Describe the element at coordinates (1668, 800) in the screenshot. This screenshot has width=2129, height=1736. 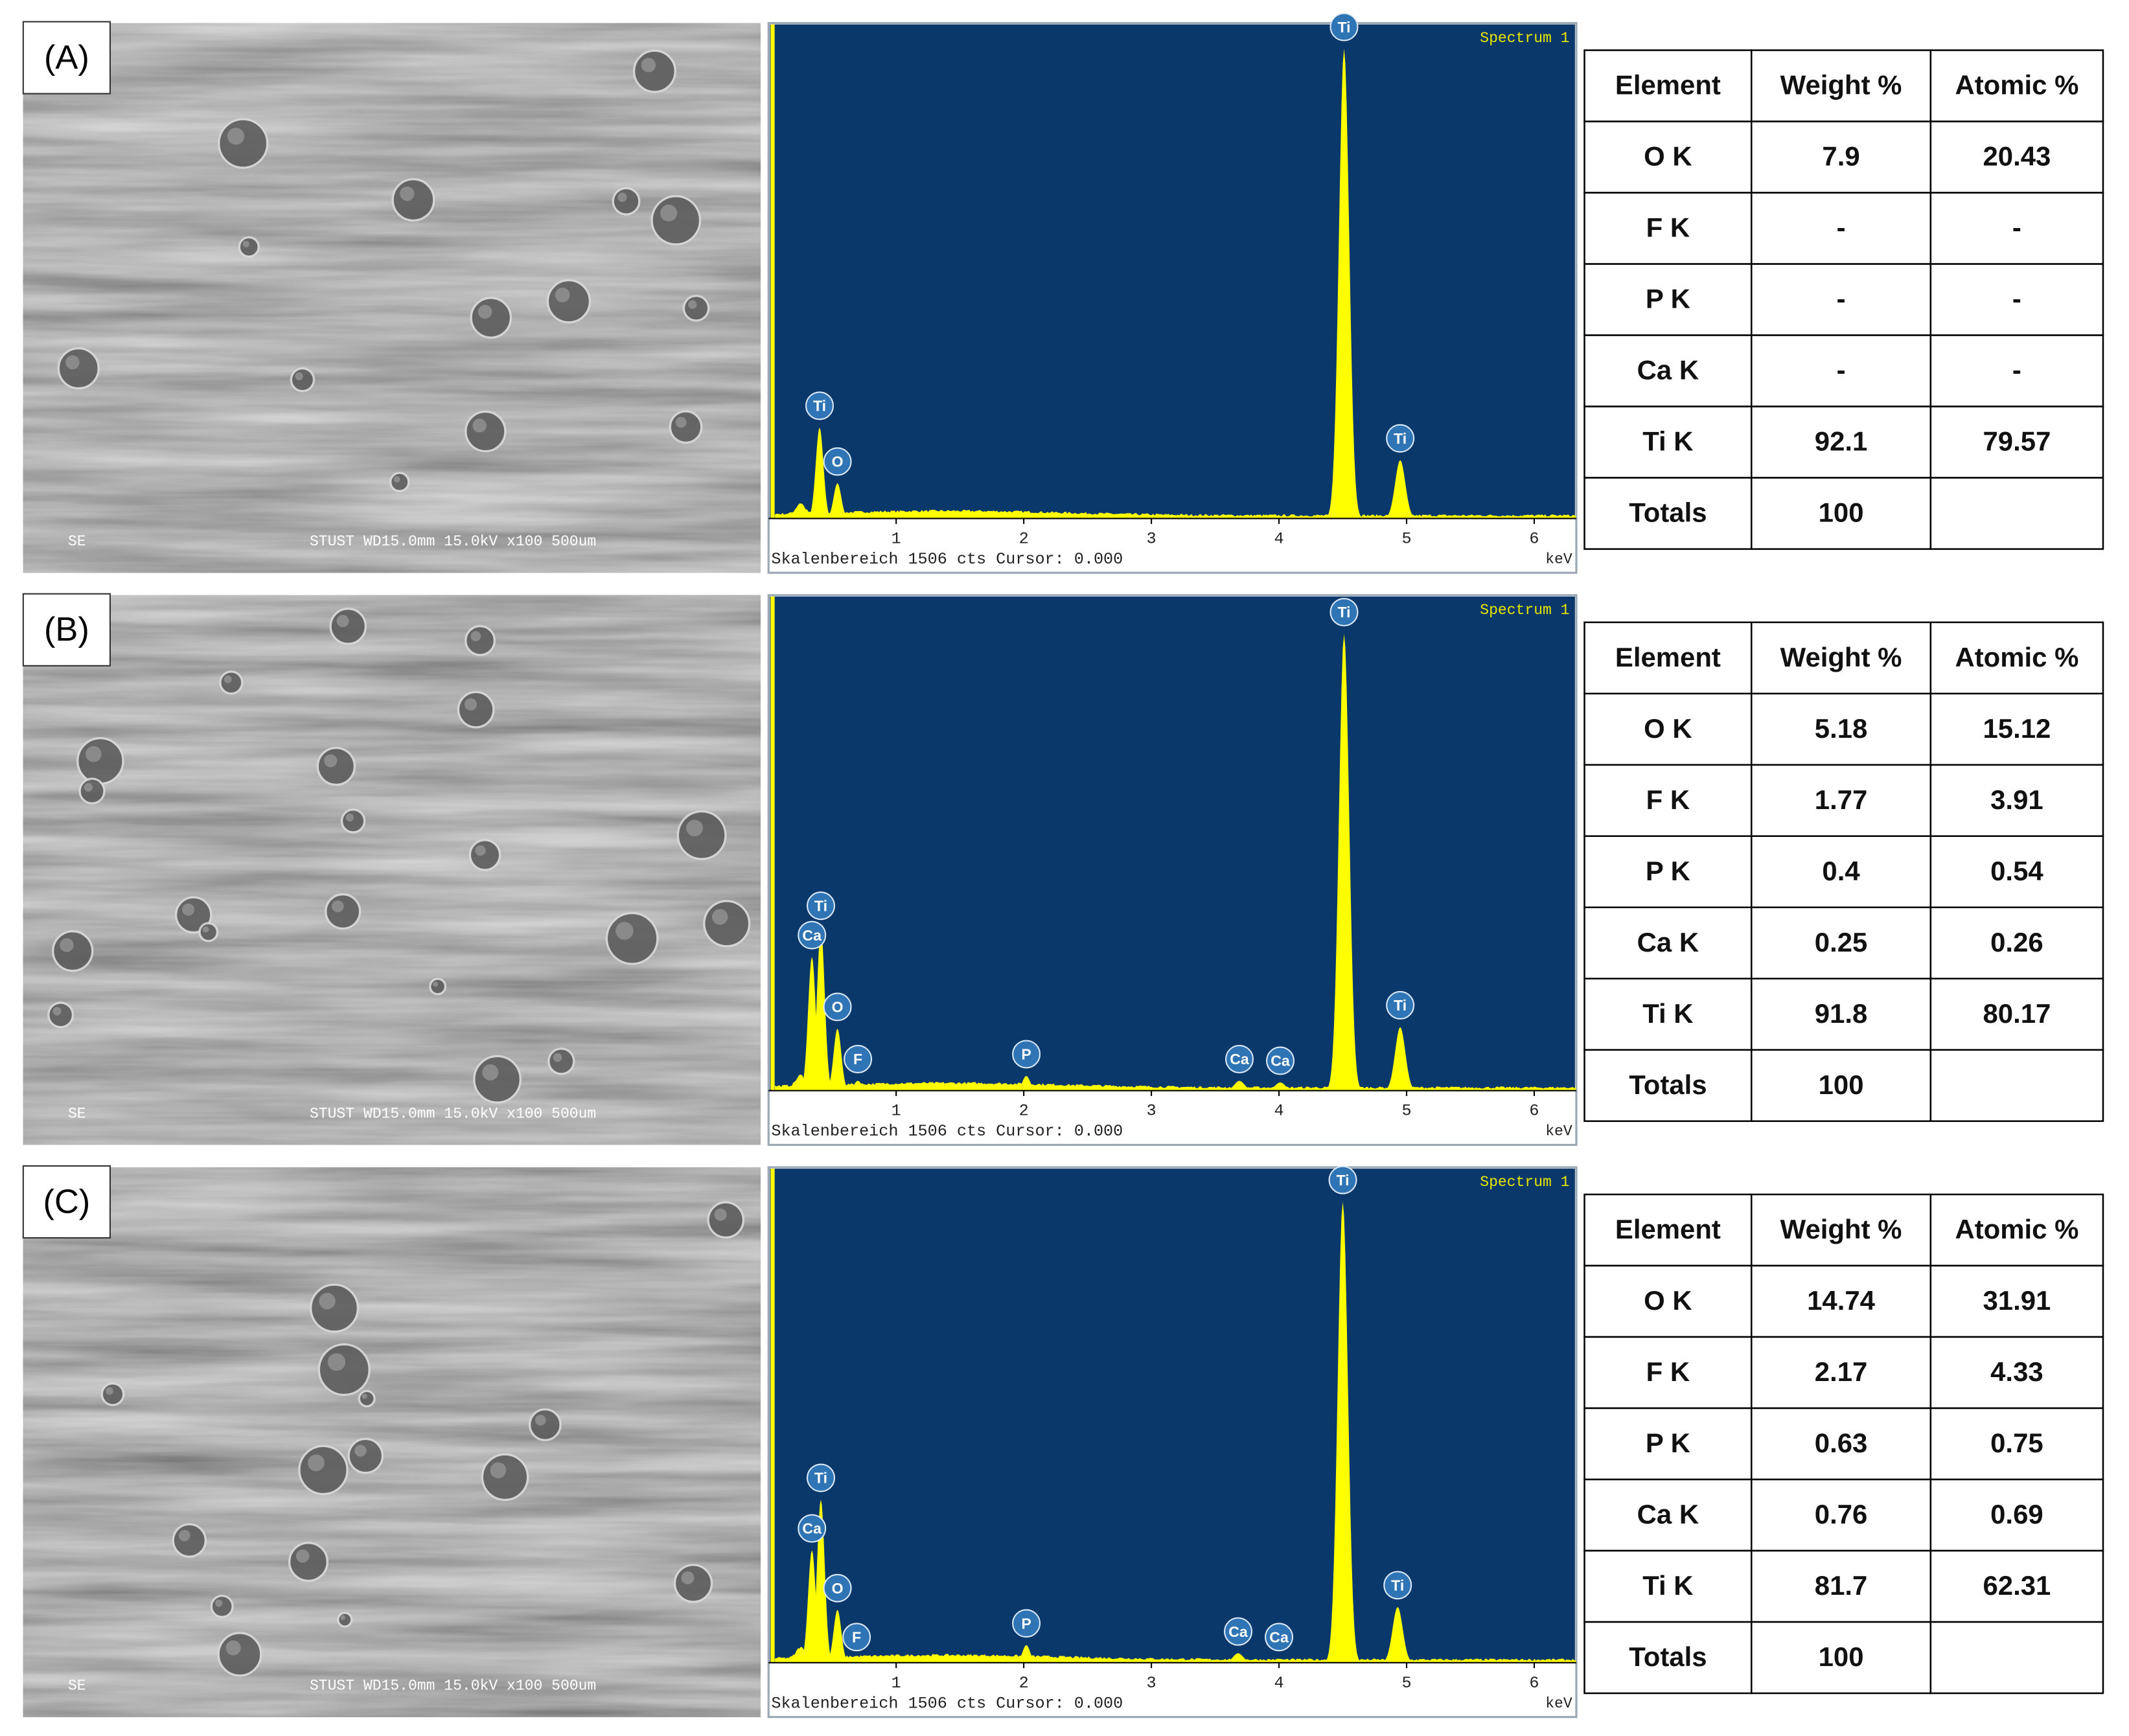
I see `table-value: F K` at that location.